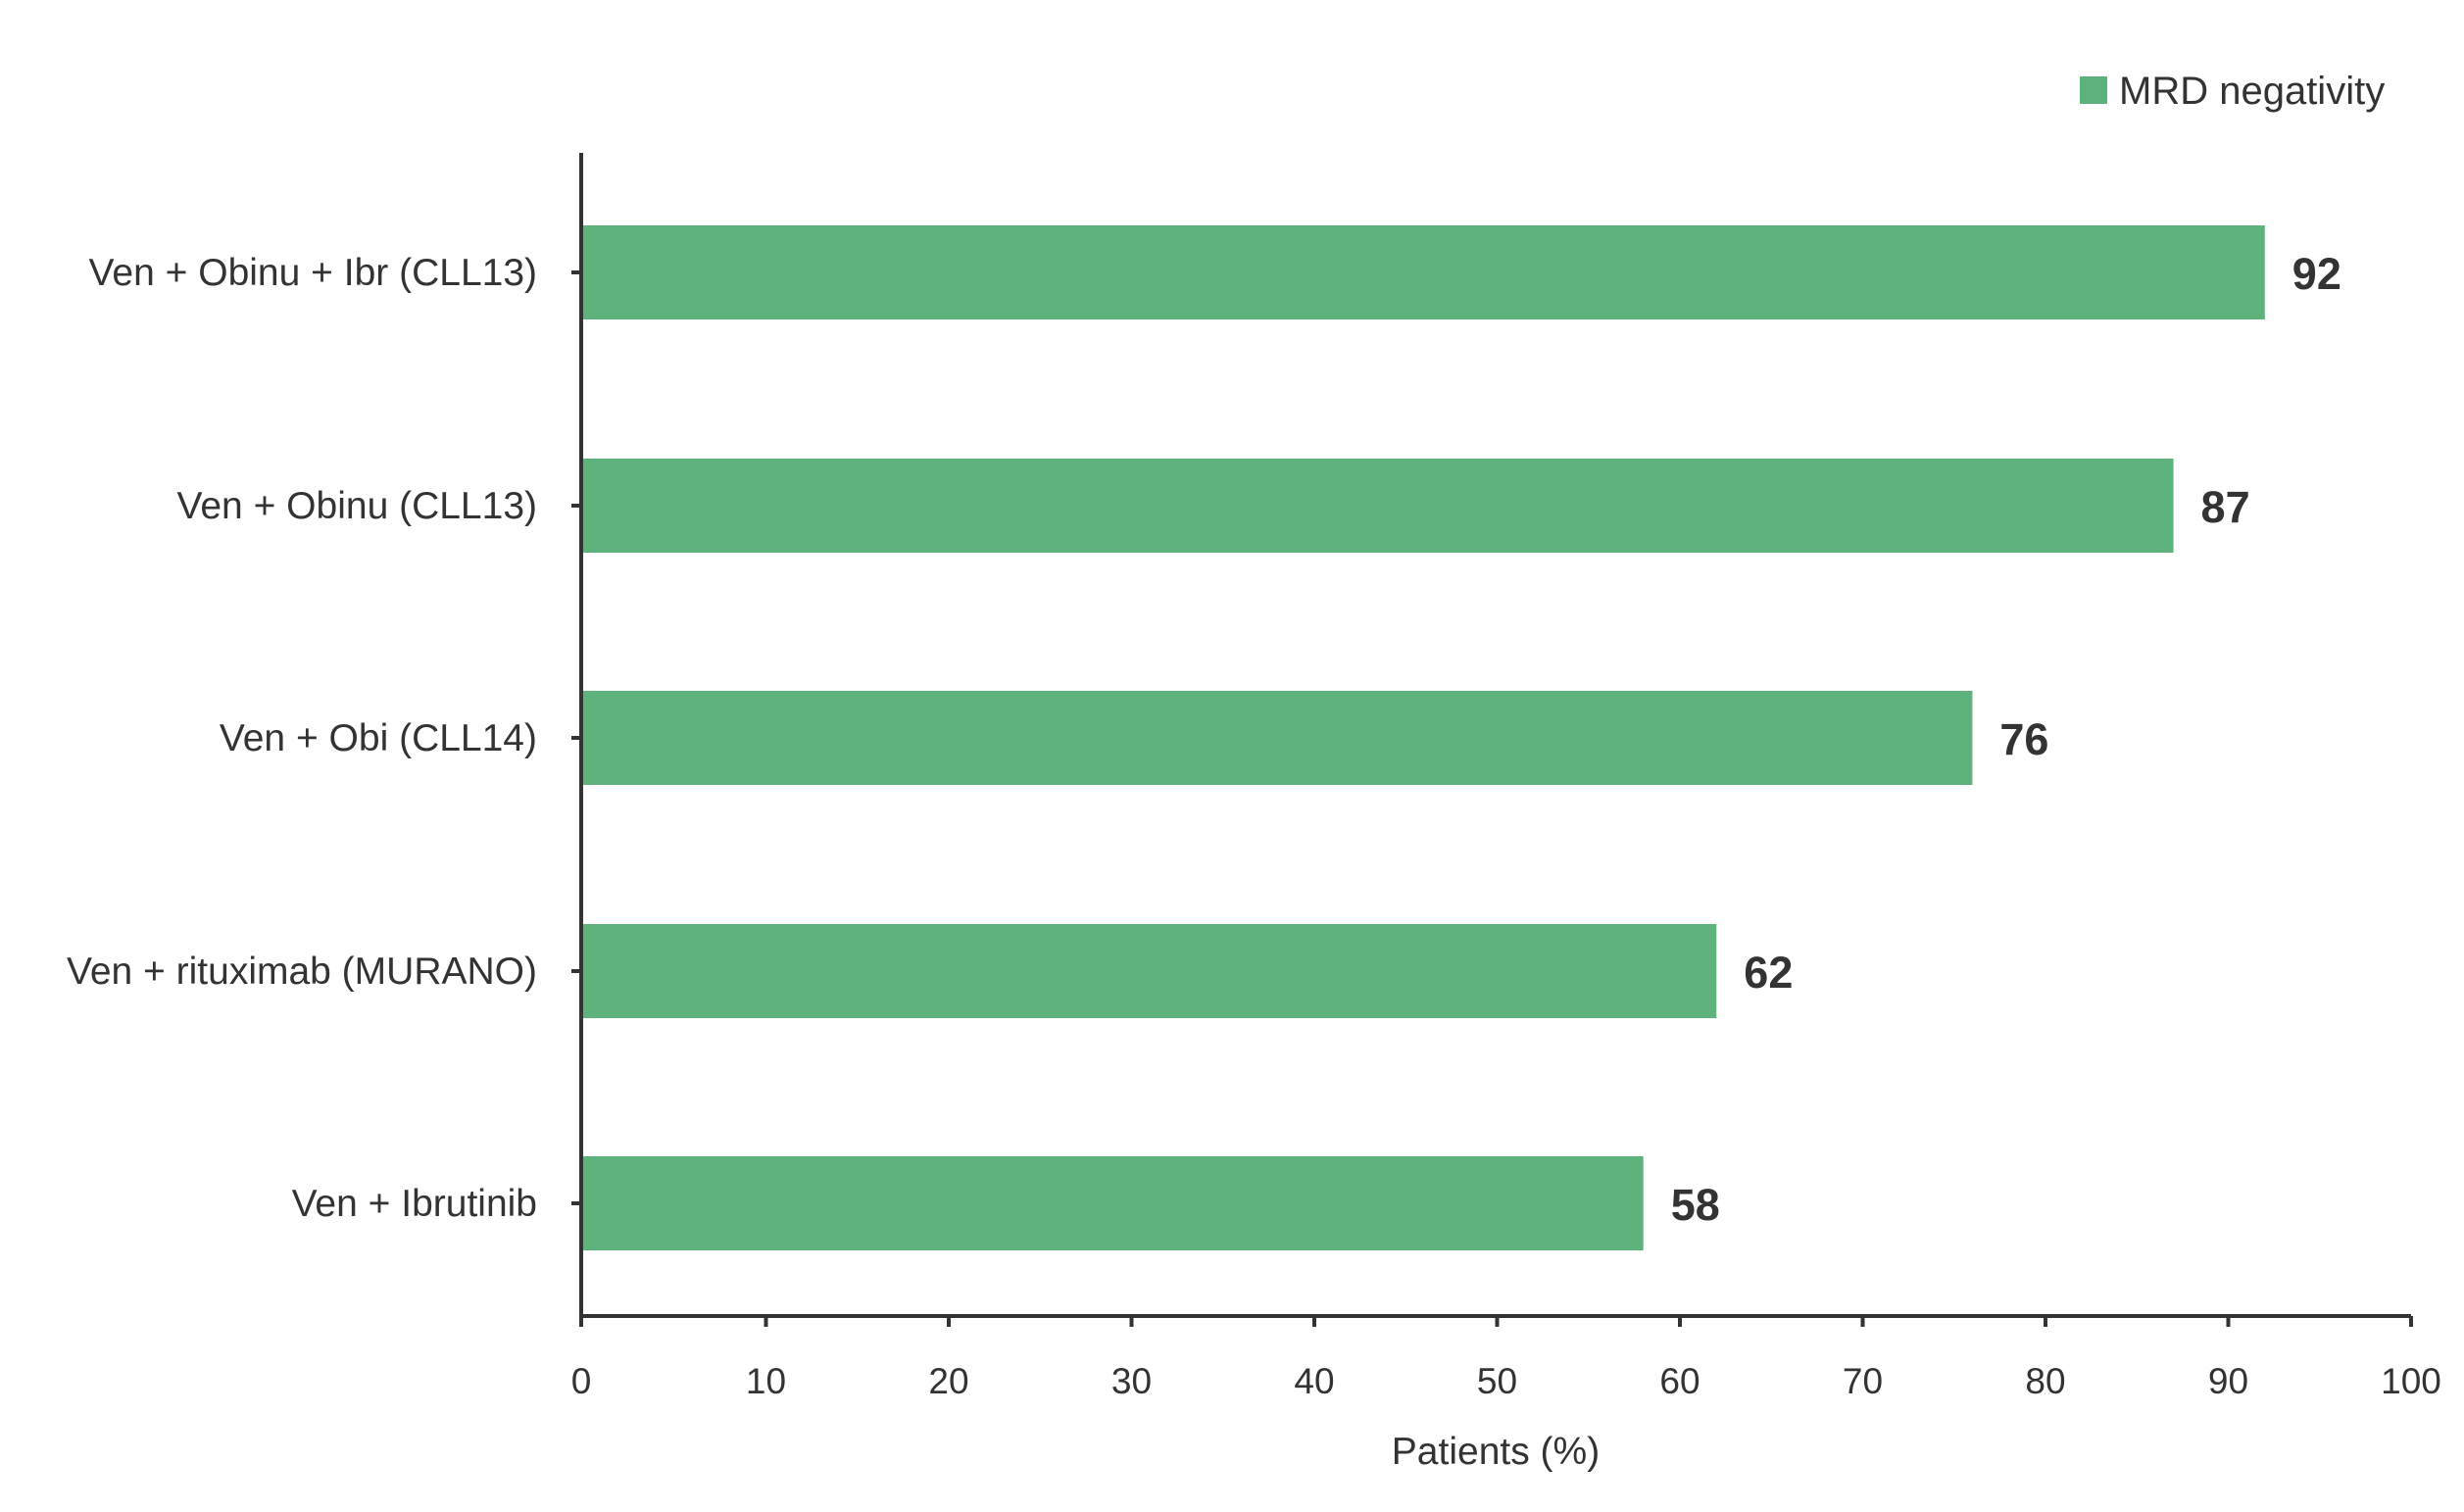 The width and height of the screenshot is (2464, 1512). I want to click on x-tick-label: 10, so click(766, 1381).